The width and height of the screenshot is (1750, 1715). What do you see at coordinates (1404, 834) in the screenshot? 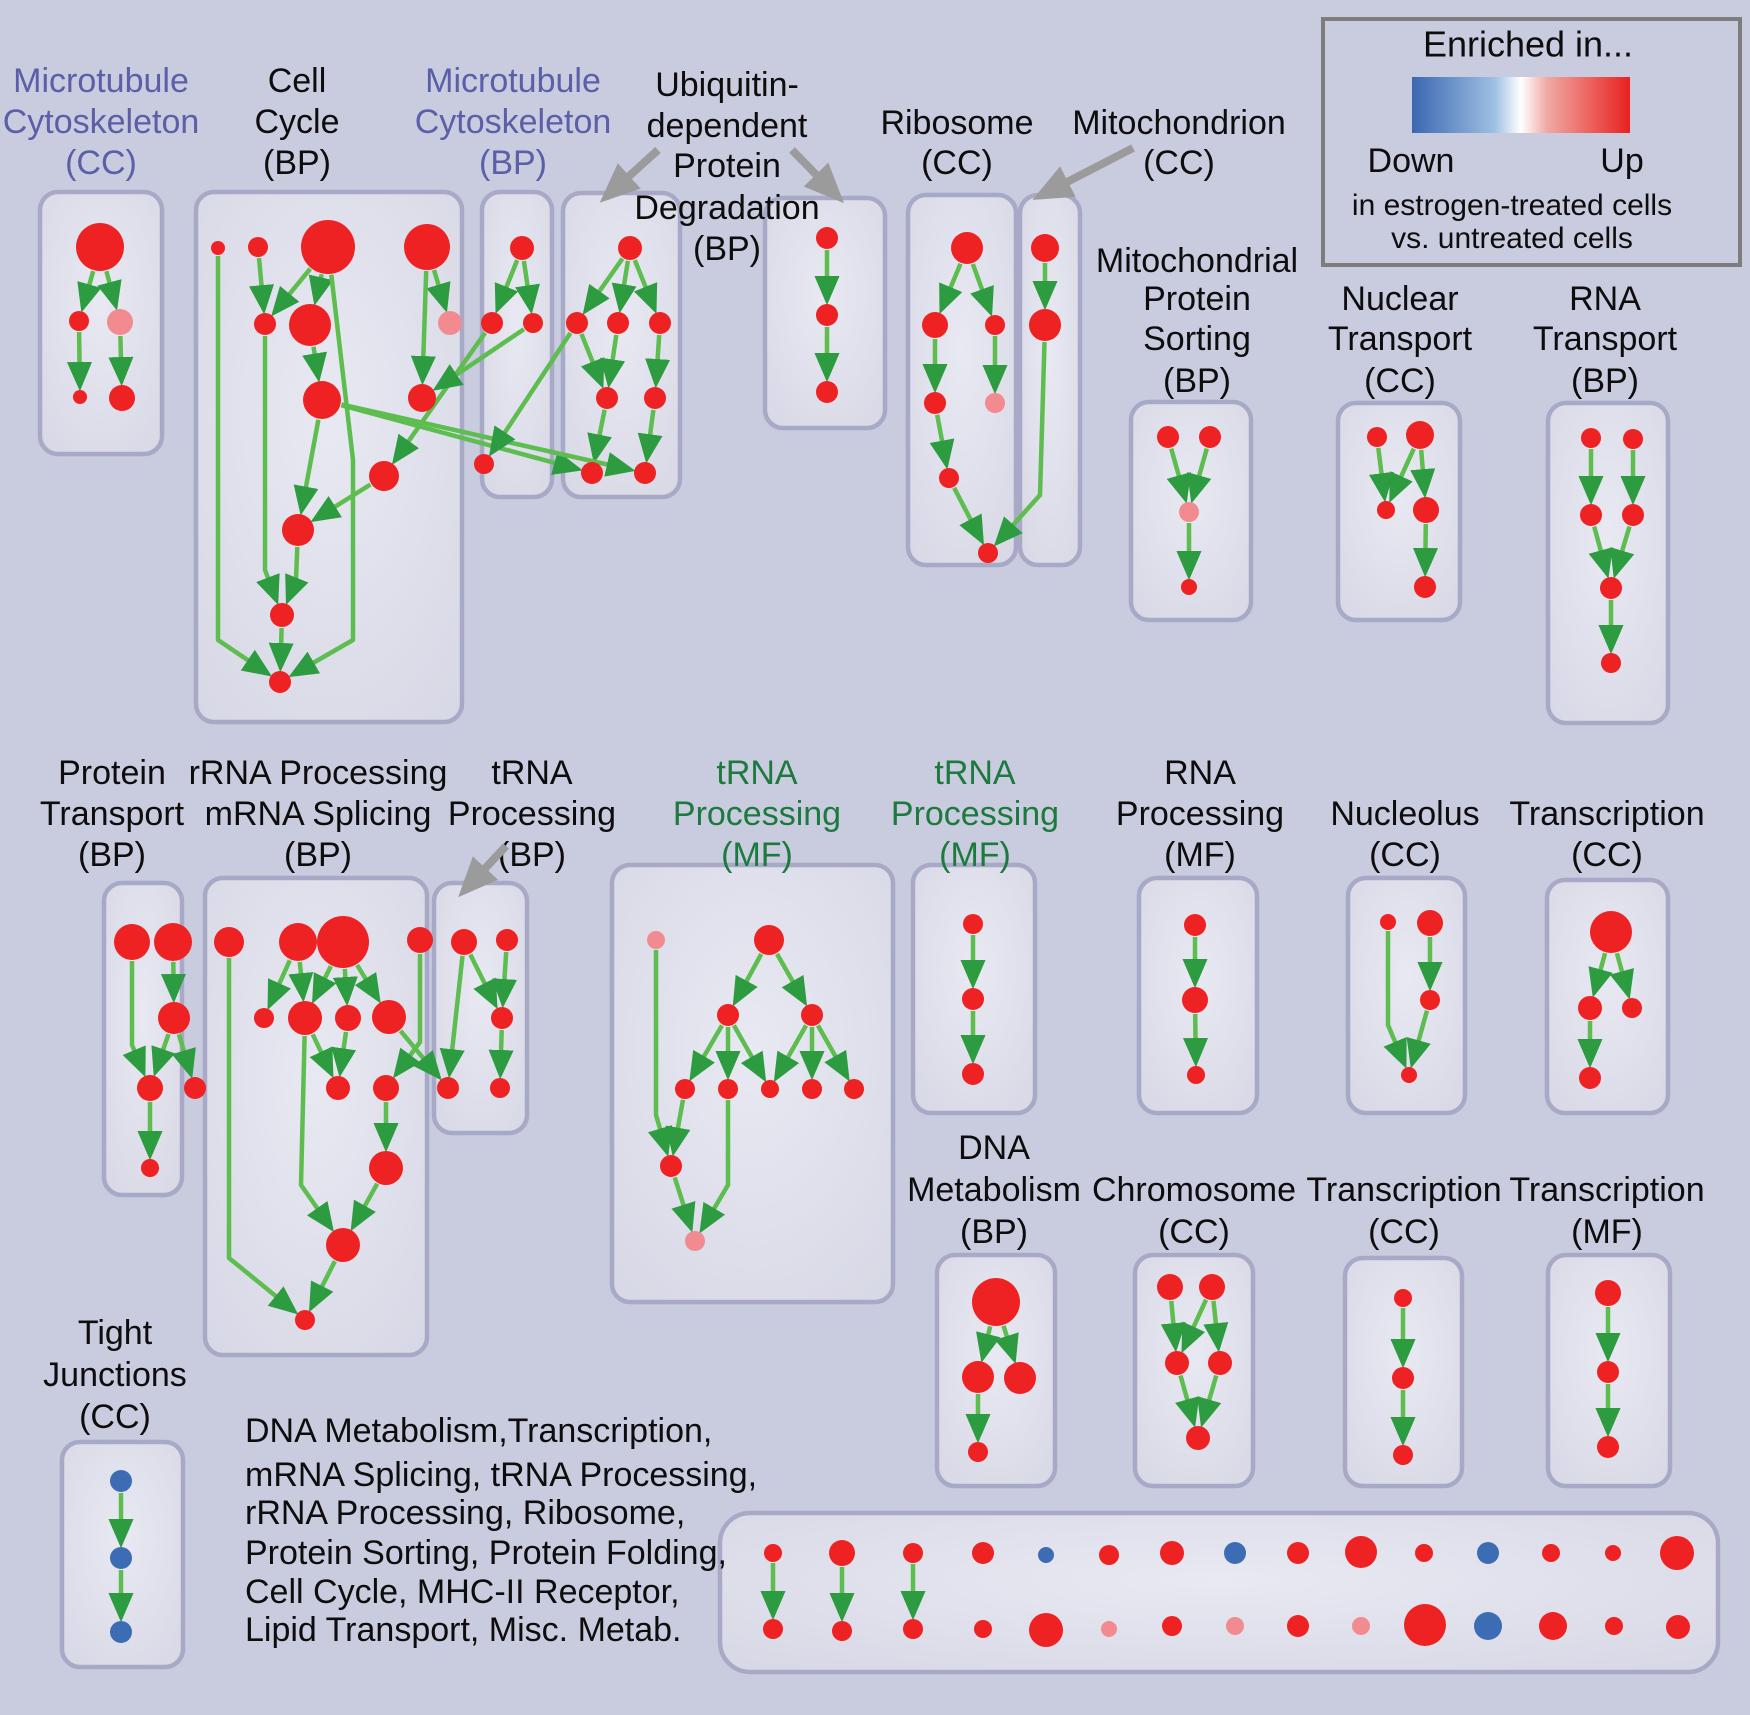
I see `group-label-nucleolus-cc: Nucleolus(CC)` at bounding box center [1404, 834].